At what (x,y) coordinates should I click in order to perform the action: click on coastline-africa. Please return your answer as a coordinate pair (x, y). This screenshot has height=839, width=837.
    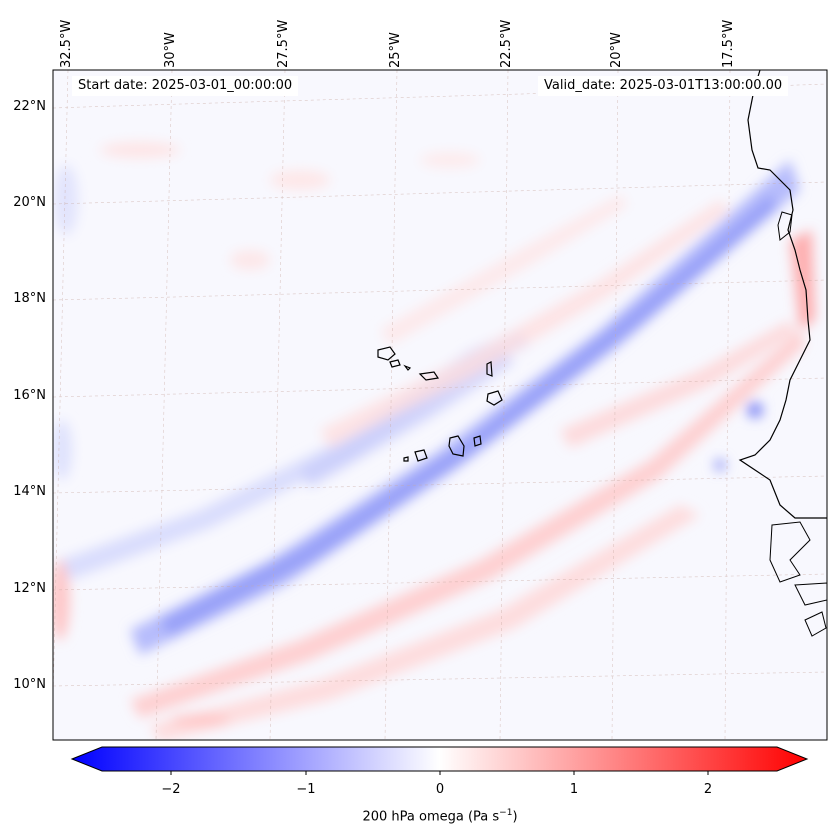
    Looking at the image, I should click on (782, 294).